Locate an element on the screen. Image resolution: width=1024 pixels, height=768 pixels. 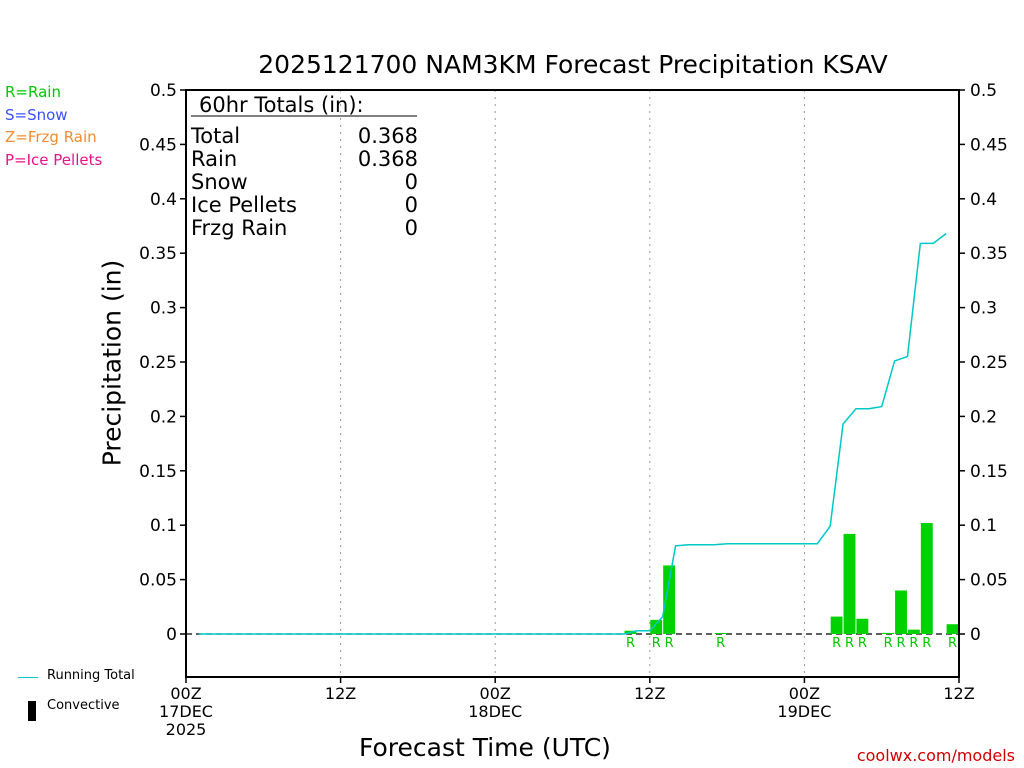
precip-type-legend: R=Rain S=Snow Z=Frzg Rain P=Ice Pellets is located at coordinates (53, 126).